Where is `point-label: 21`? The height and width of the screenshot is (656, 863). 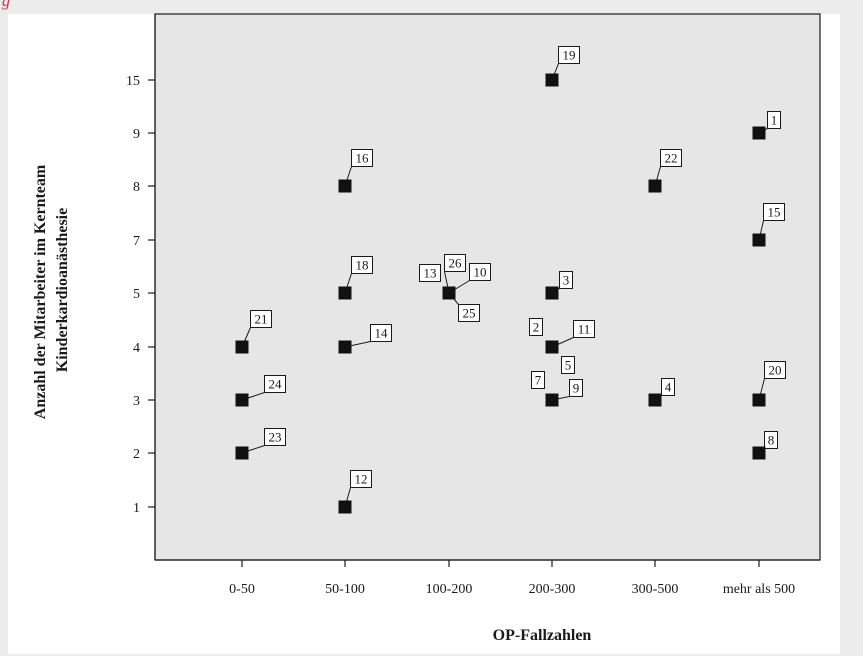
point-label: 21 is located at coordinates (261, 319).